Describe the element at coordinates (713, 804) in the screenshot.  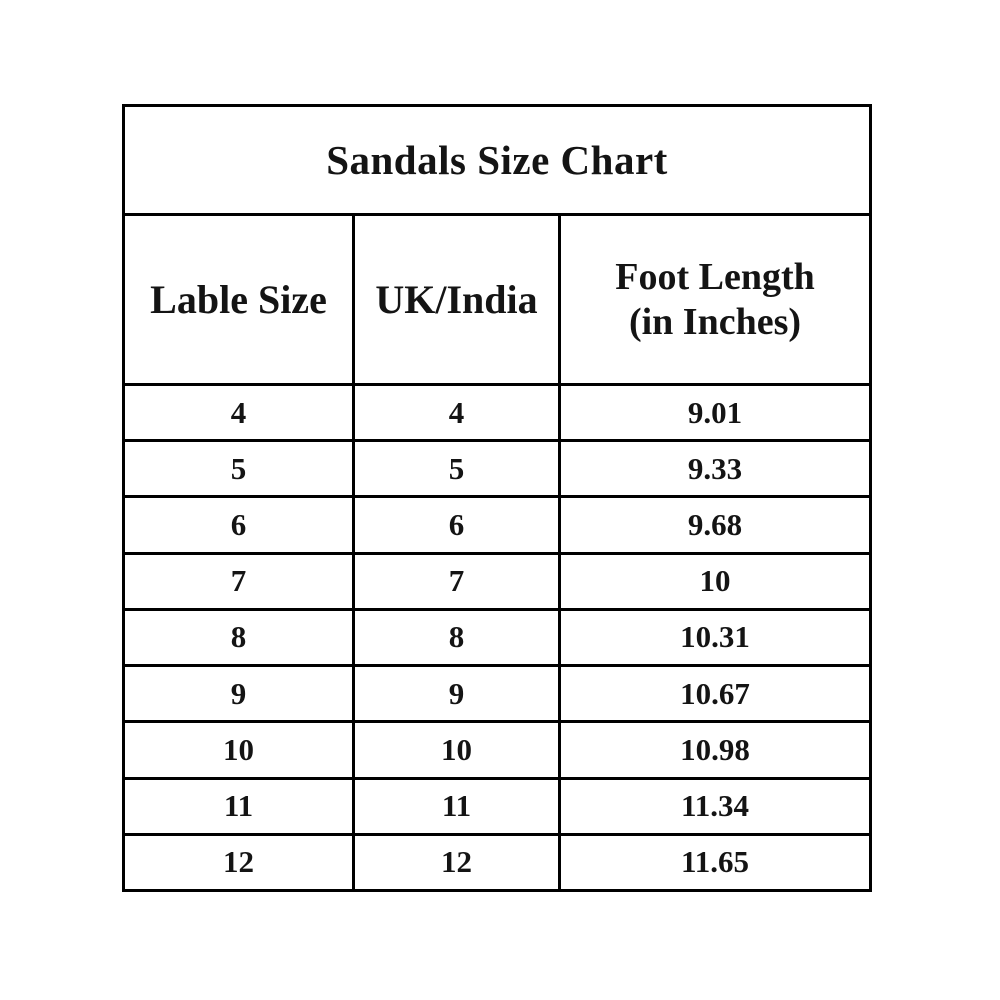
I see `cell-foot-length: 11.34` at that location.